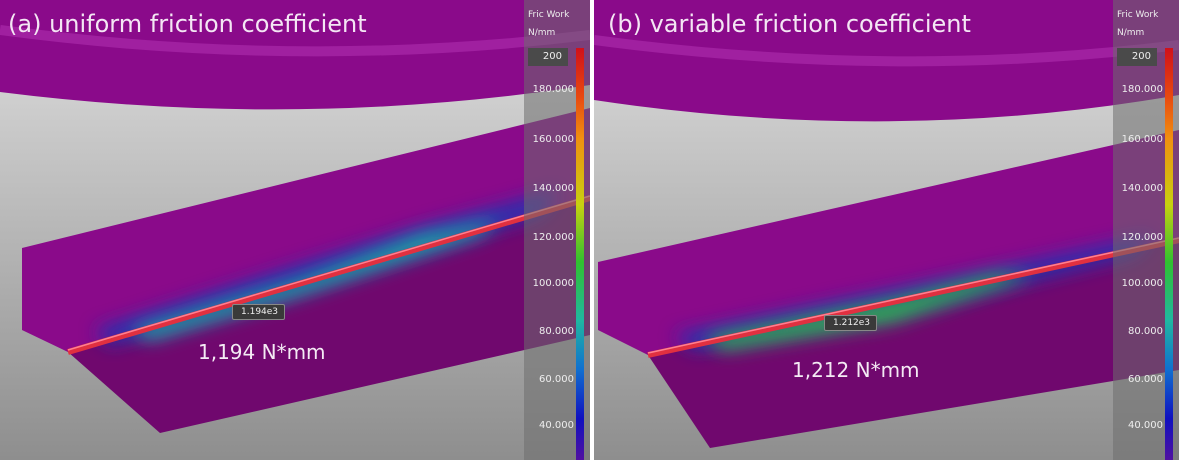 Image resolution: width=1179 pixels, height=460 pixels. What do you see at coordinates (789, 24) in the screenshot?
I see `panel-title: (b) variable friction coefficient` at bounding box center [789, 24].